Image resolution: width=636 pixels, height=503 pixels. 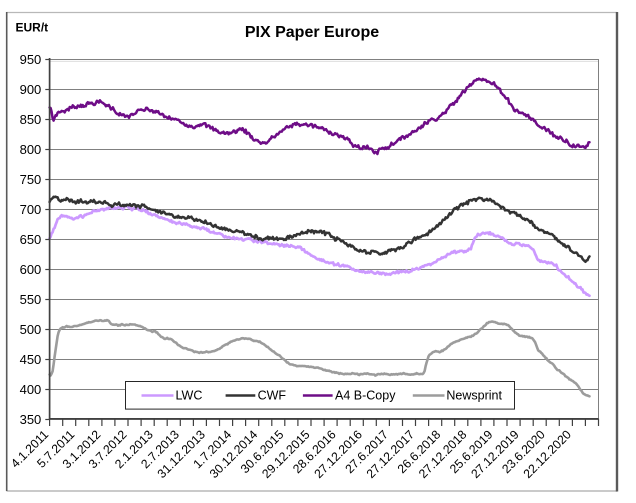 I want to click on svg-text: 700, so click(x=31, y=209).